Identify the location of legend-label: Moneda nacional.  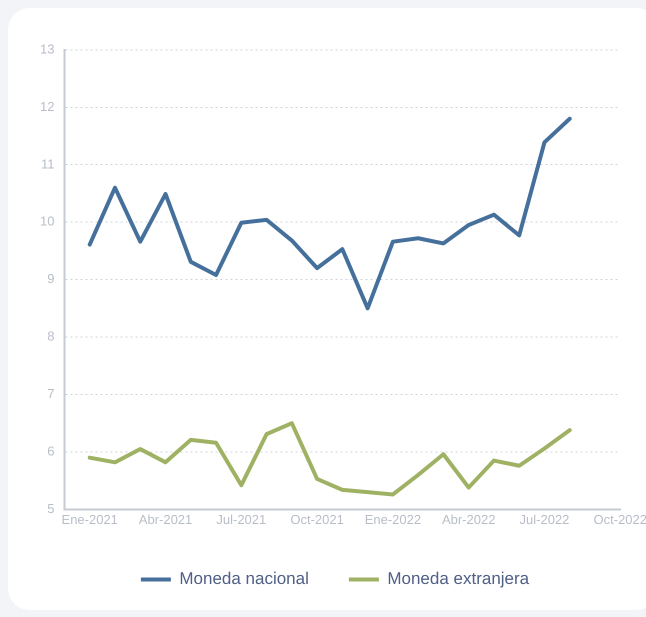
(244, 578).